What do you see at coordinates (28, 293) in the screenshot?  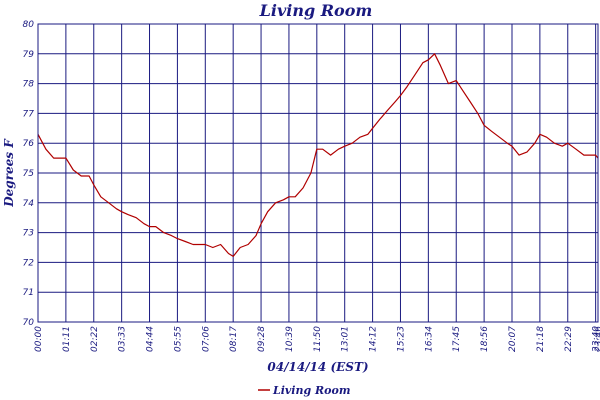 I see `y-tick-label: 71` at bounding box center [28, 293].